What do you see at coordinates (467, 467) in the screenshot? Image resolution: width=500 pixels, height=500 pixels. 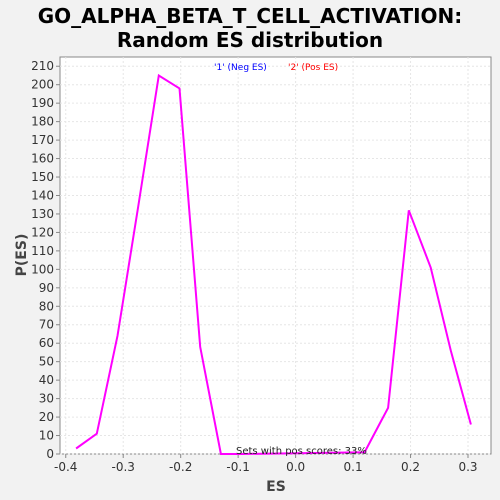 I see `x-tick-label: 0.3` at bounding box center [467, 467].